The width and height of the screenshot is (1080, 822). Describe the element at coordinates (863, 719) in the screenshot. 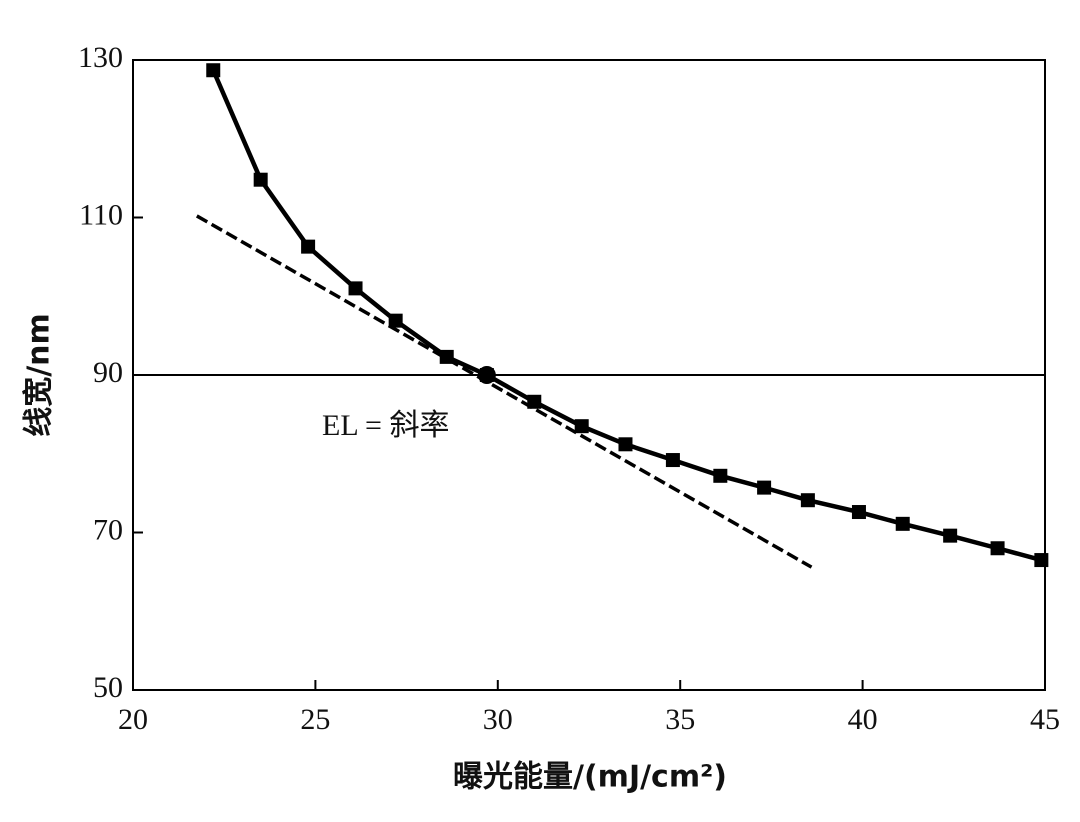

I see `x-tick-label: 40` at that location.